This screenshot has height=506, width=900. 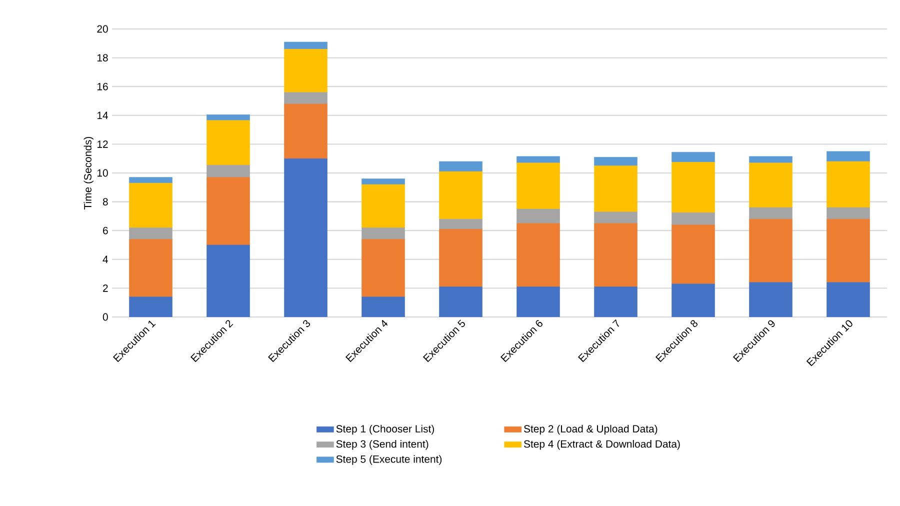 What do you see at coordinates (105, 230) in the screenshot?
I see `y-tick-label: 6` at bounding box center [105, 230].